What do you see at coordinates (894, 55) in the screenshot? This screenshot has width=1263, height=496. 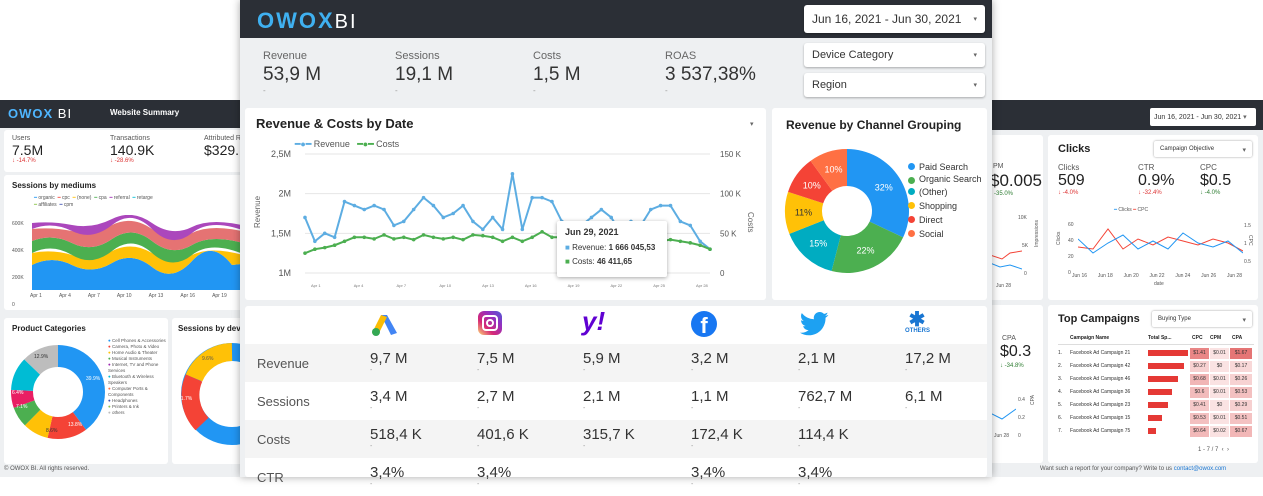 I see `device-category-filter: Device Category ▾` at bounding box center [894, 55].